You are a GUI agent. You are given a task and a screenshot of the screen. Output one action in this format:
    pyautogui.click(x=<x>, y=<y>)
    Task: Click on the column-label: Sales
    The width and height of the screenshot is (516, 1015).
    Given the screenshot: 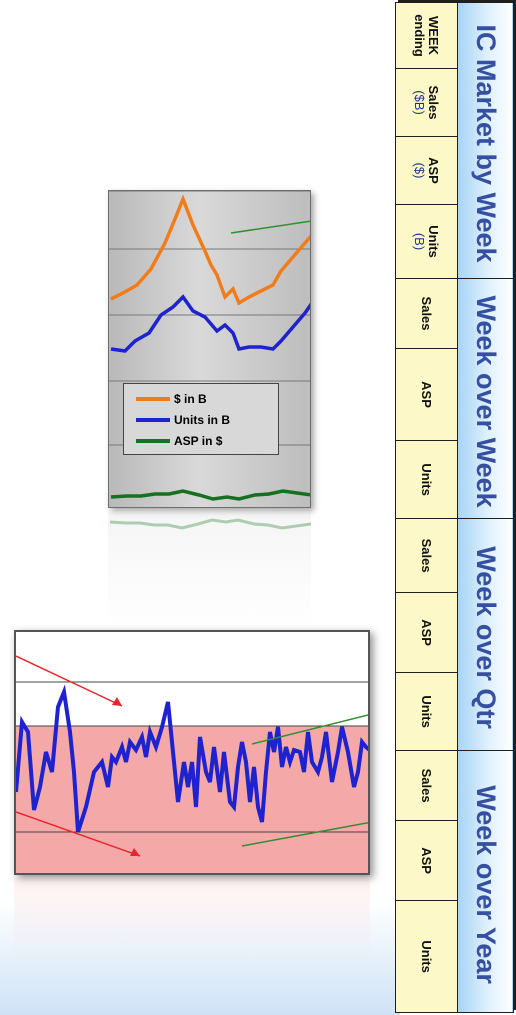 What is the action you would take?
    pyautogui.click(x=434, y=102)
    